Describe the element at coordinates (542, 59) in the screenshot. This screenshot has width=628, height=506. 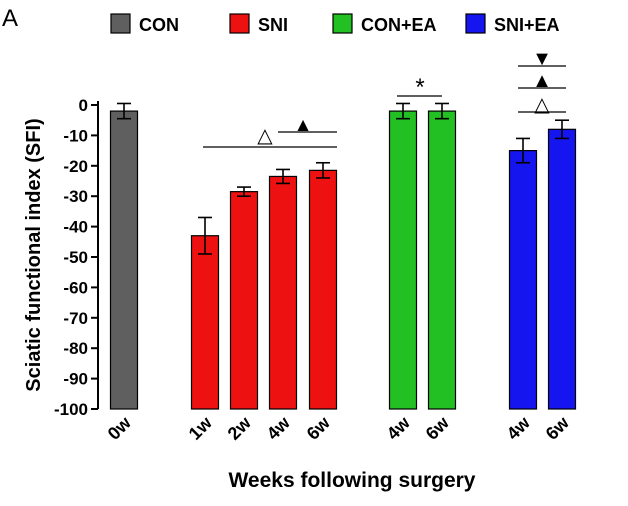
I see `significance-symbol: ▼` at that location.